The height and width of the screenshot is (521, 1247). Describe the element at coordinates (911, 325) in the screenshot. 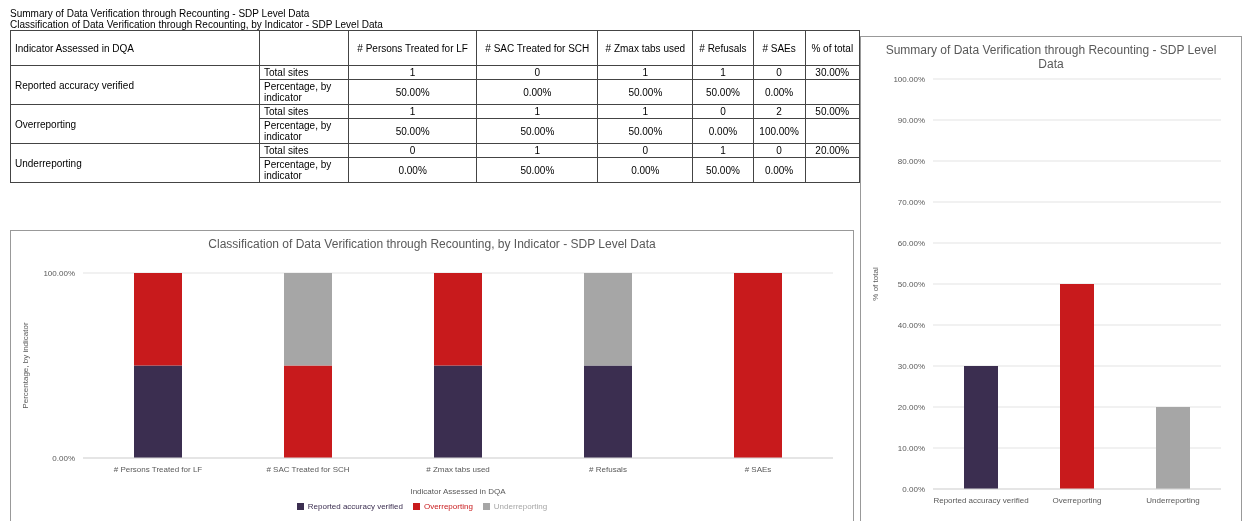

I see `y-tick-label: 40.00%` at that location.